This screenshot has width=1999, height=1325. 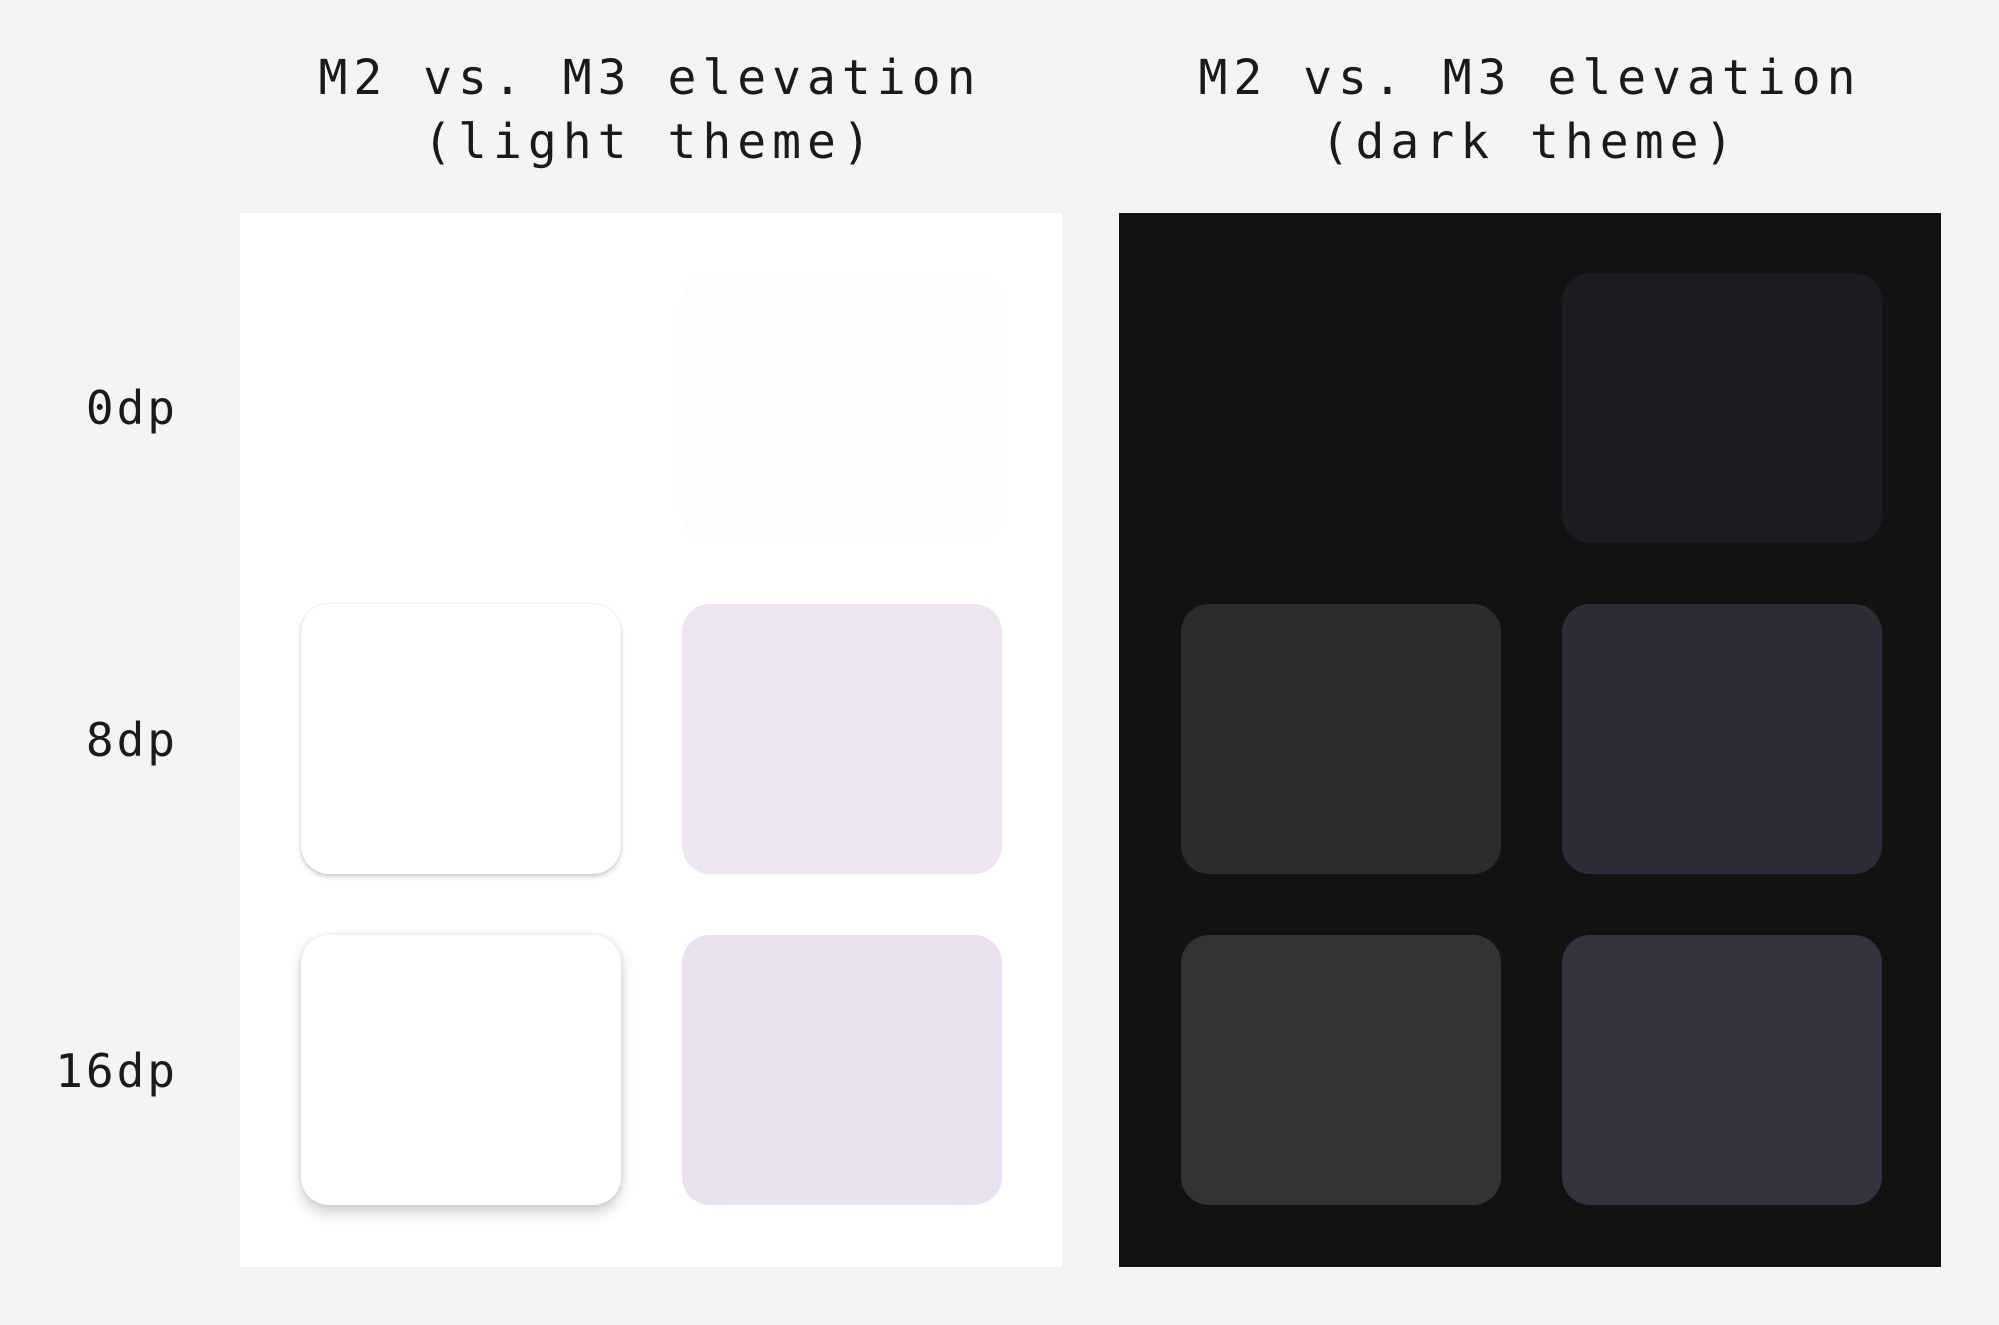 I want to click on light-m3-card-8dp, so click(x=842, y=739).